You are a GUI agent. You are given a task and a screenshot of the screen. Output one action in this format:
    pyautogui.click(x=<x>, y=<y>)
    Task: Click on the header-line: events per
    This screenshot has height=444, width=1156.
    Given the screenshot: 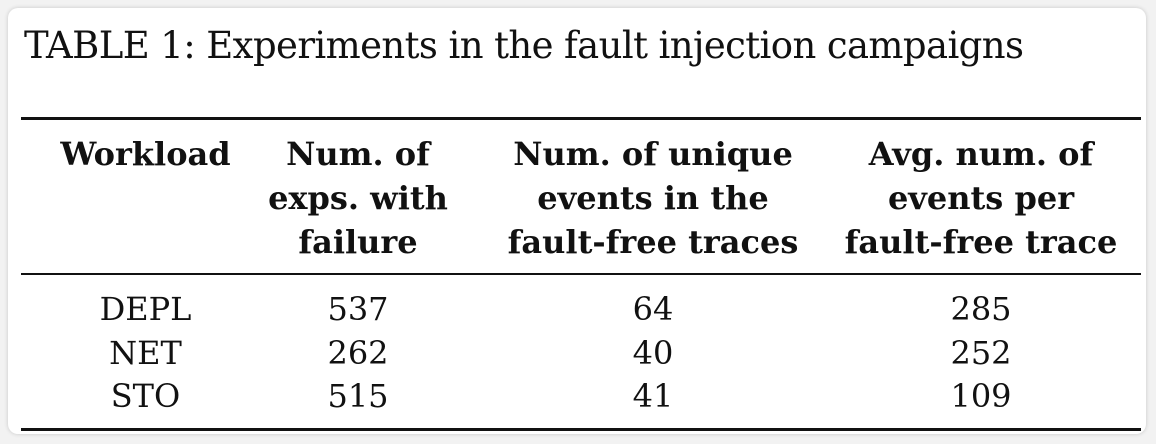 What is the action you would take?
    pyautogui.click(x=981, y=198)
    